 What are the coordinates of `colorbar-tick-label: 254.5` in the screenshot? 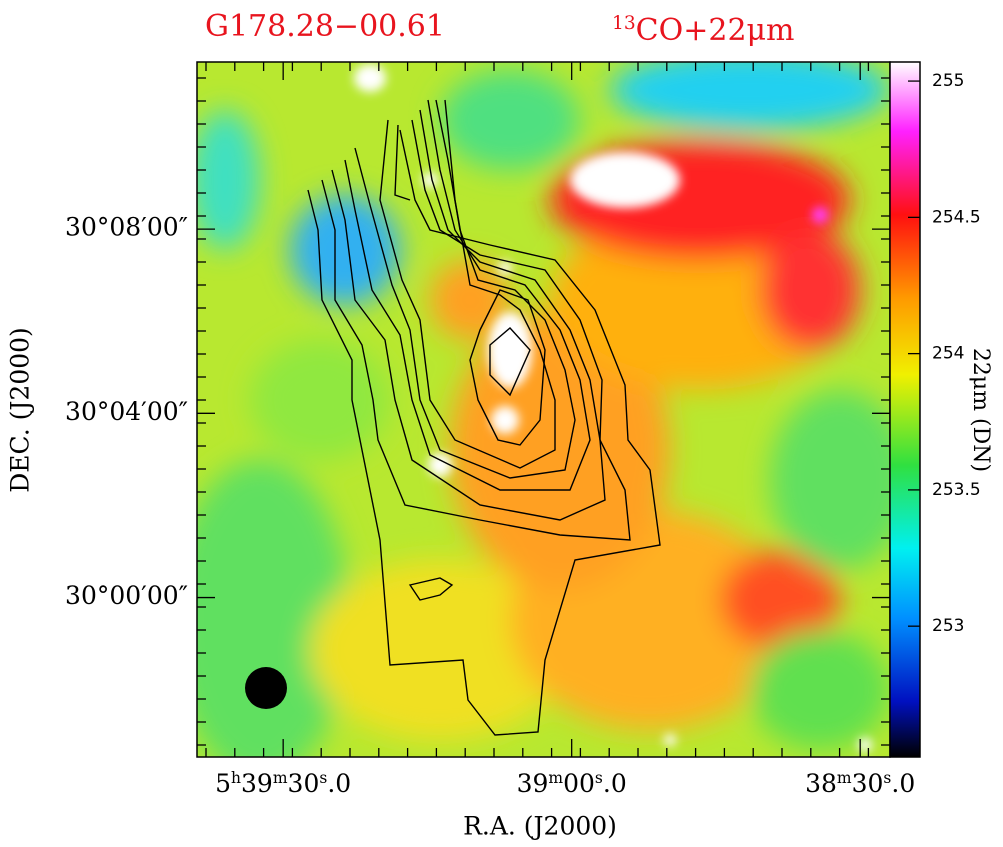 It's located at (956, 217).